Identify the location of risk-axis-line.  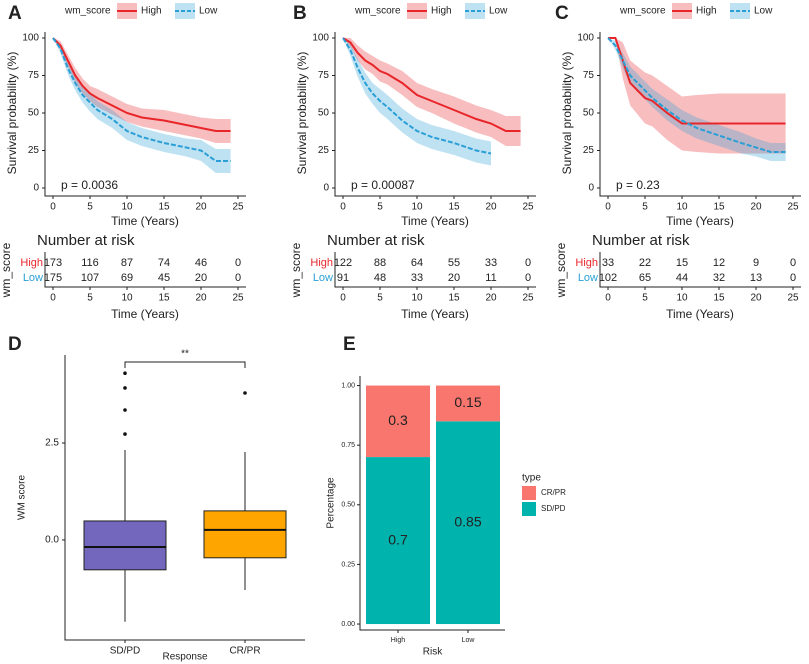
(145, 270).